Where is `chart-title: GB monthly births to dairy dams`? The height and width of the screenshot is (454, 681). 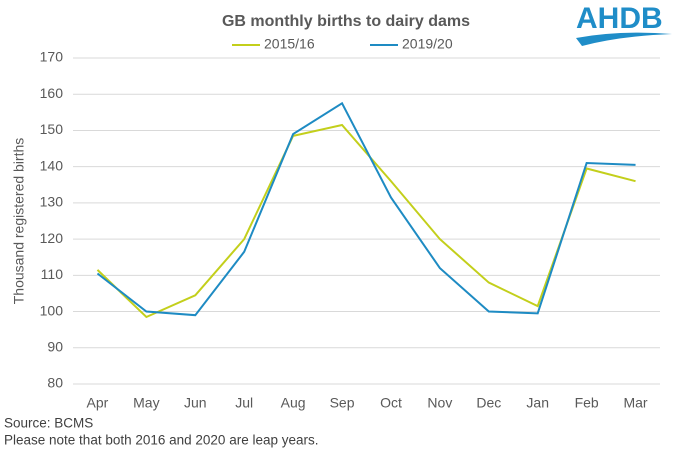 chart-title: GB monthly births to dairy dams is located at coordinates (346, 21).